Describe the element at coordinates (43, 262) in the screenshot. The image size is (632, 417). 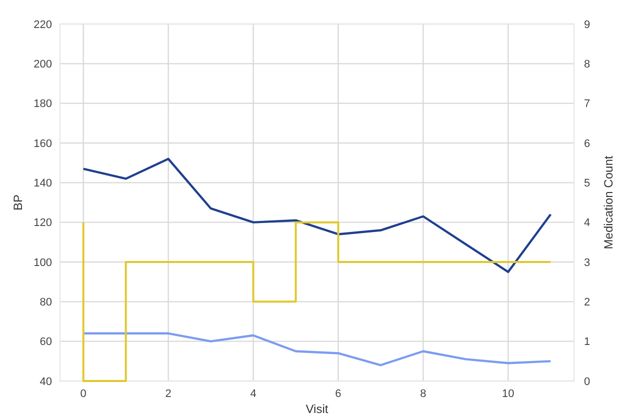
I see `y-tick-label: 100` at that location.